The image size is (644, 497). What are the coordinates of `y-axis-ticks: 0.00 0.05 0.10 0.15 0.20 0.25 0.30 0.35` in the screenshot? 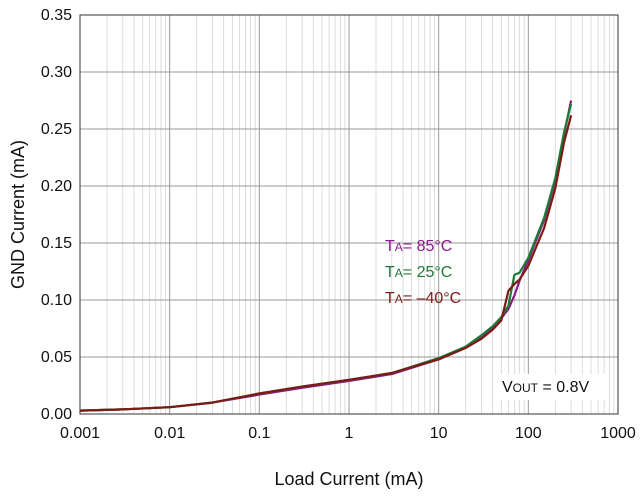 It's located at (56, 215).